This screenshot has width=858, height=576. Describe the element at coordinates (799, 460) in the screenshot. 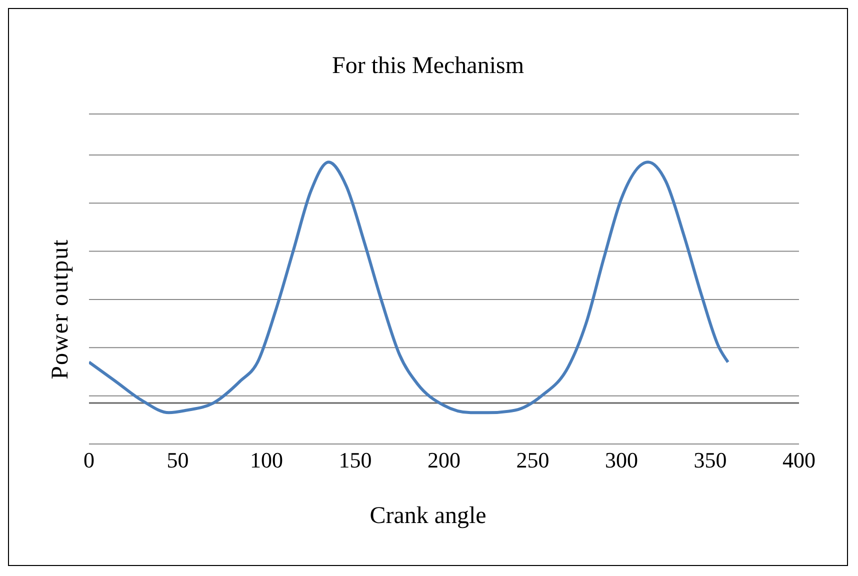

I see `x-tick-label: 400` at that location.